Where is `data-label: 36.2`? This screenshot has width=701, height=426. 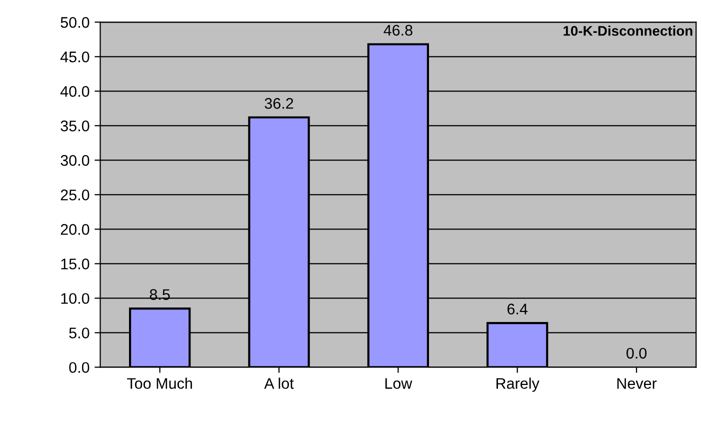 data-label: 36.2 is located at coordinates (279, 103).